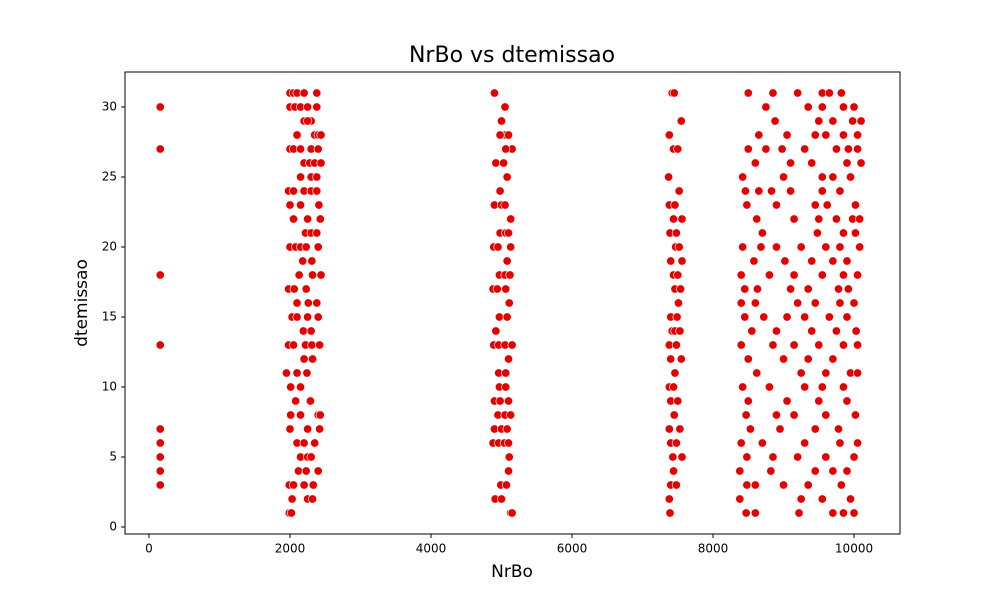 This screenshot has height=600, width=1000. What do you see at coordinates (113, 527) in the screenshot?
I see `y-tick-label: 0` at bounding box center [113, 527].